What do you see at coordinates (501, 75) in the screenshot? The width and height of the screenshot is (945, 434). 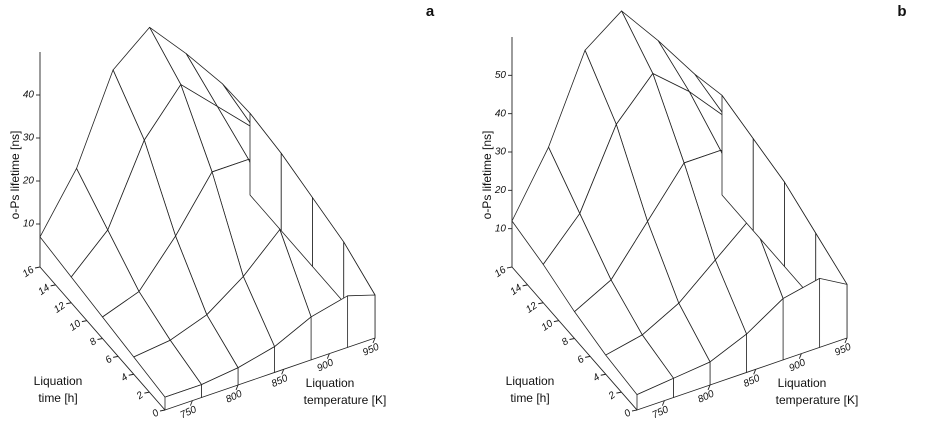 I see `z-tick-label: 50` at bounding box center [501, 75].